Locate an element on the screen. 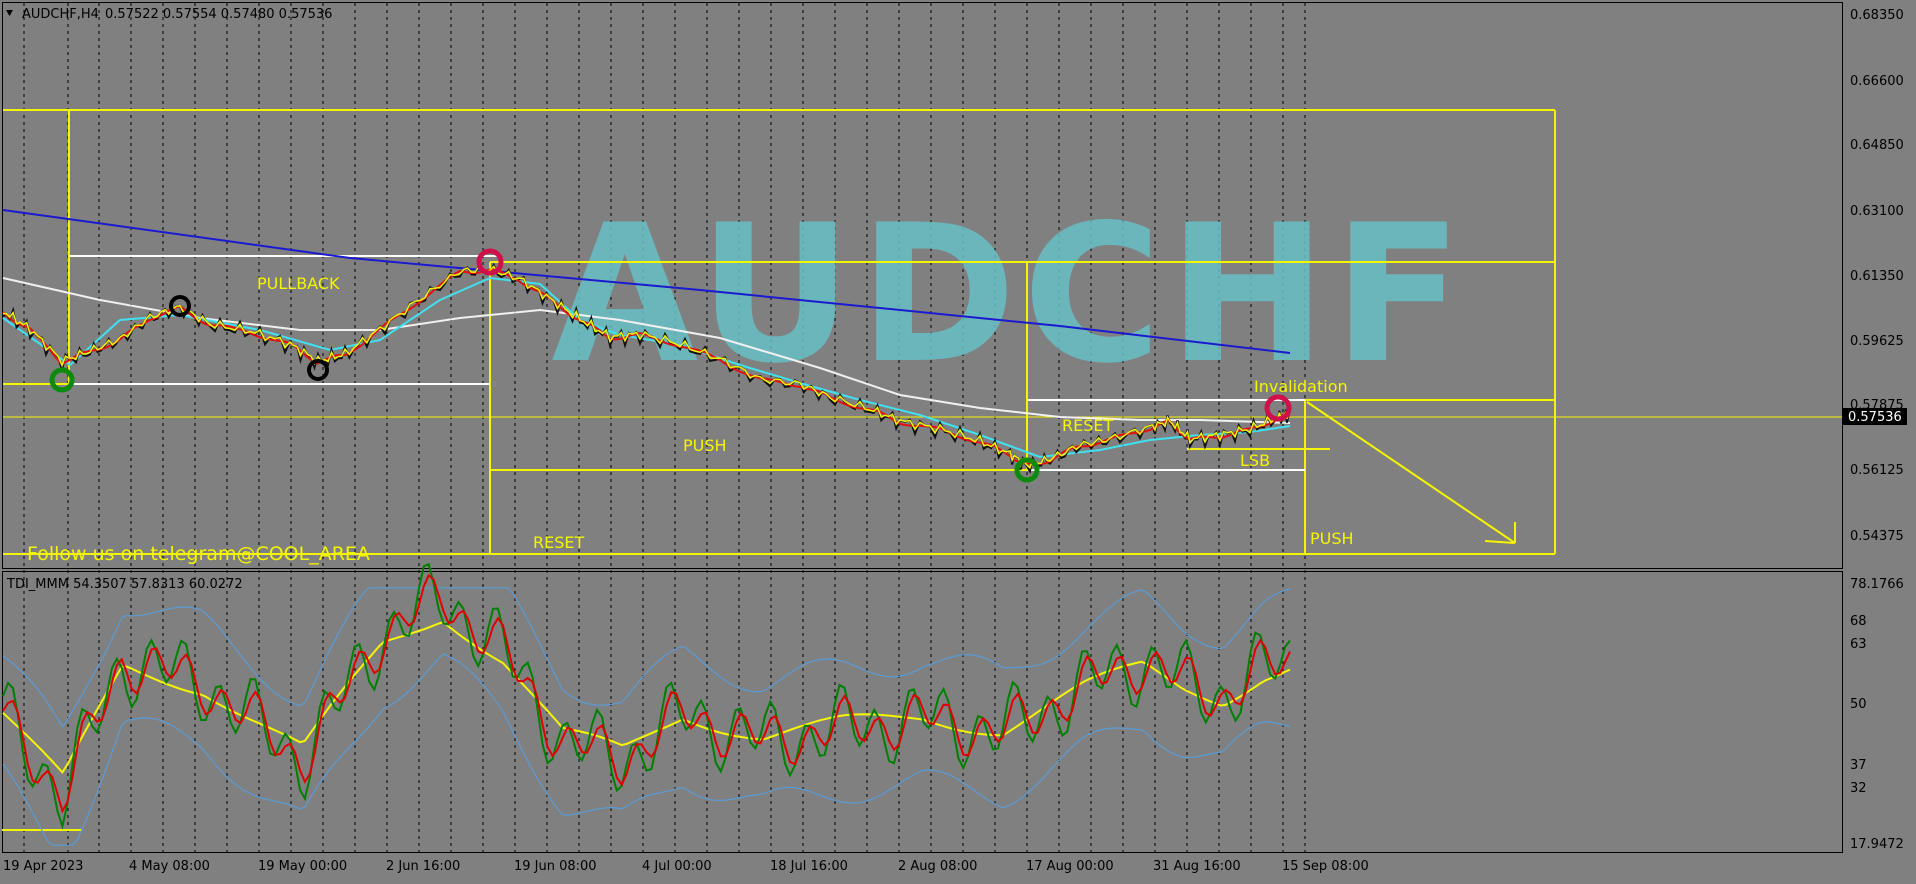 This screenshot has height=884, width=1916. indicator-axis-label: 17.9472 is located at coordinates (1877, 844).